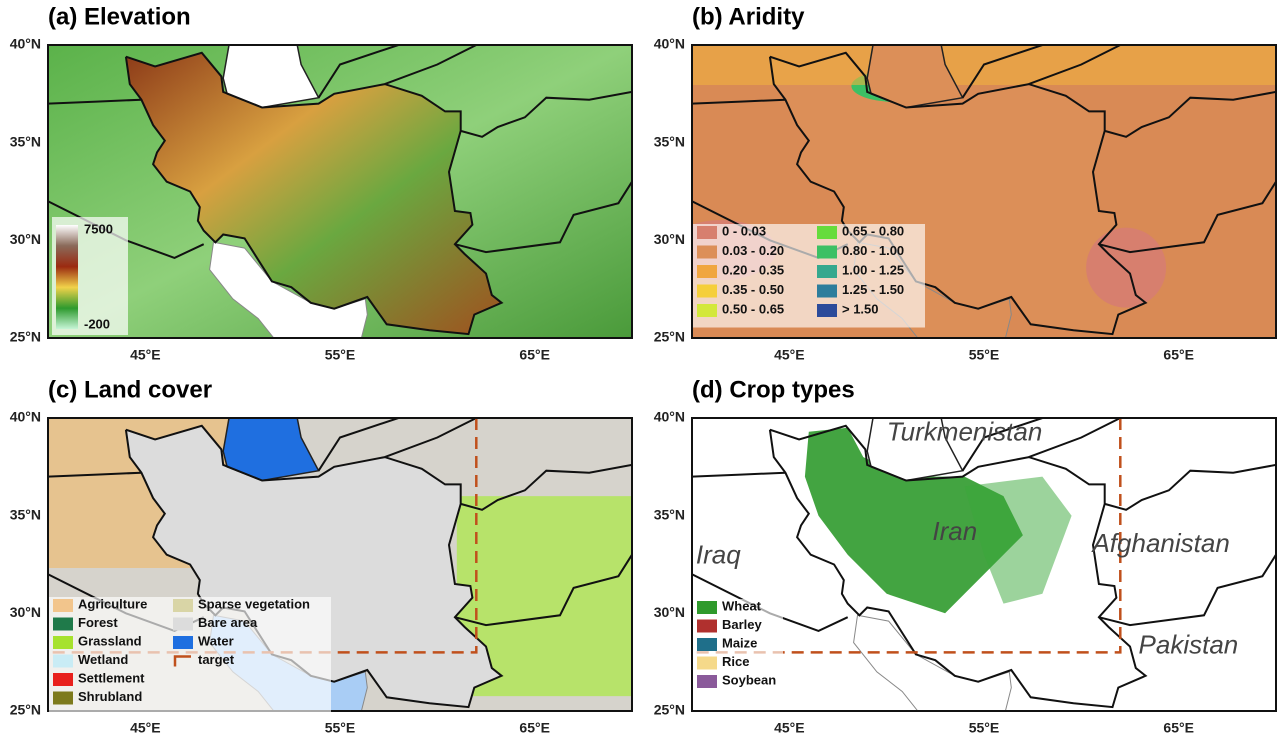 This screenshot has height=735, width=1280. Describe the element at coordinates (216, 640) in the screenshot. I see `legend-label: Water` at that location.